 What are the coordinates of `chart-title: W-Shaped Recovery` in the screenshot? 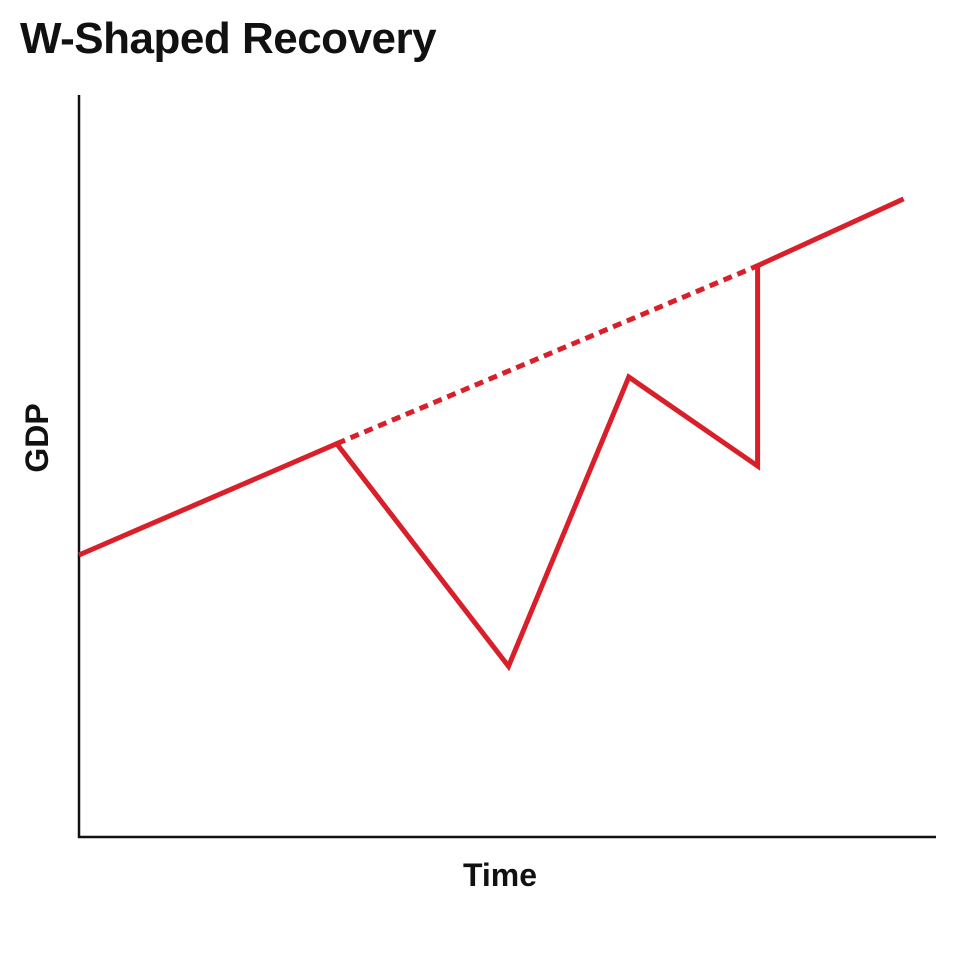 It's located at (228, 38).